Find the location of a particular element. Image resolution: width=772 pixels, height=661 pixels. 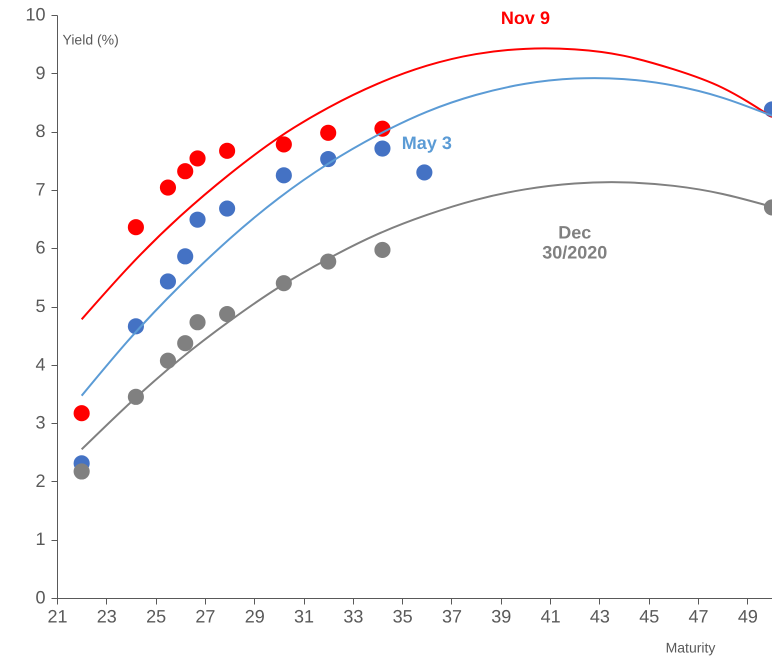

y-tick-label: 4 is located at coordinates (40, 364).